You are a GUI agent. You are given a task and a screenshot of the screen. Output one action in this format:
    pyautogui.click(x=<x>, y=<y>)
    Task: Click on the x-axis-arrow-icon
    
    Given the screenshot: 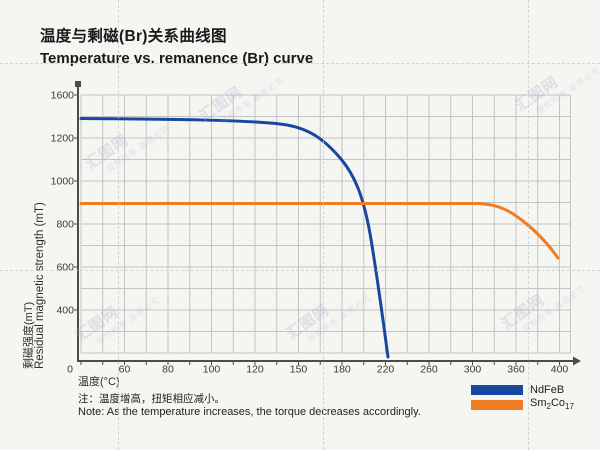 What is the action you would take?
    pyautogui.click(x=577, y=361)
    